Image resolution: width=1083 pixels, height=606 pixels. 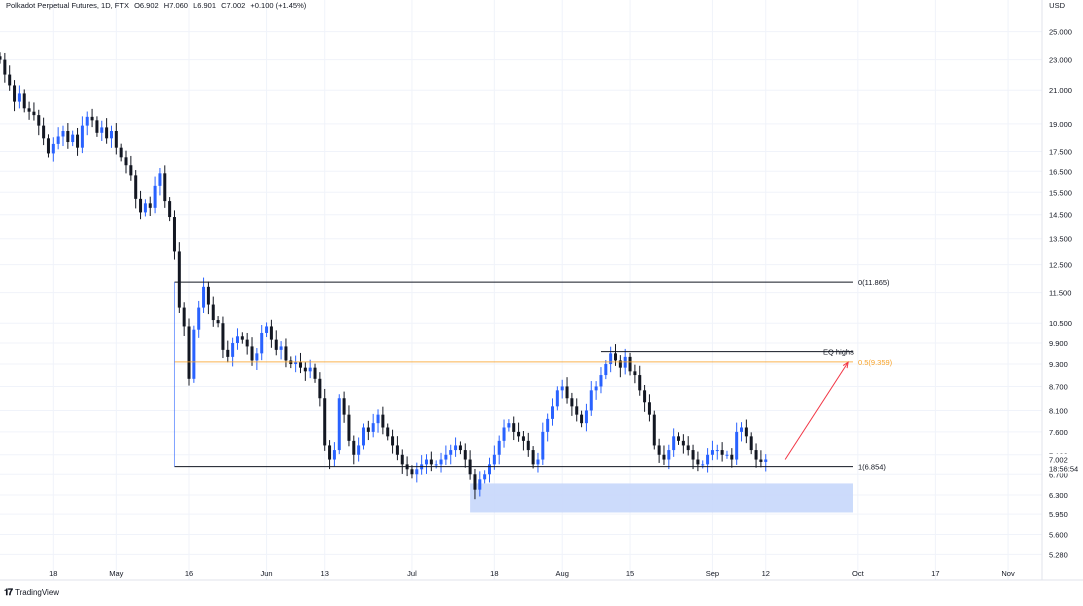 What do you see at coordinates (1060, 32) in the screenshot?
I see `price-tick-label: 25.000` at bounding box center [1060, 32].